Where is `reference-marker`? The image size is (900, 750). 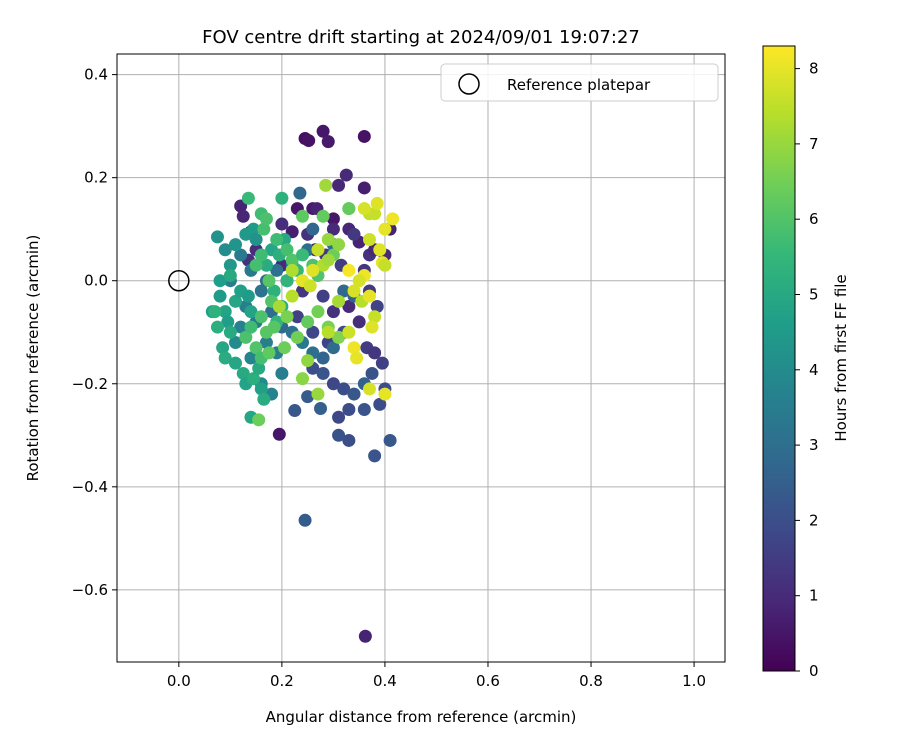
reference-marker is located at coordinates (179, 280).